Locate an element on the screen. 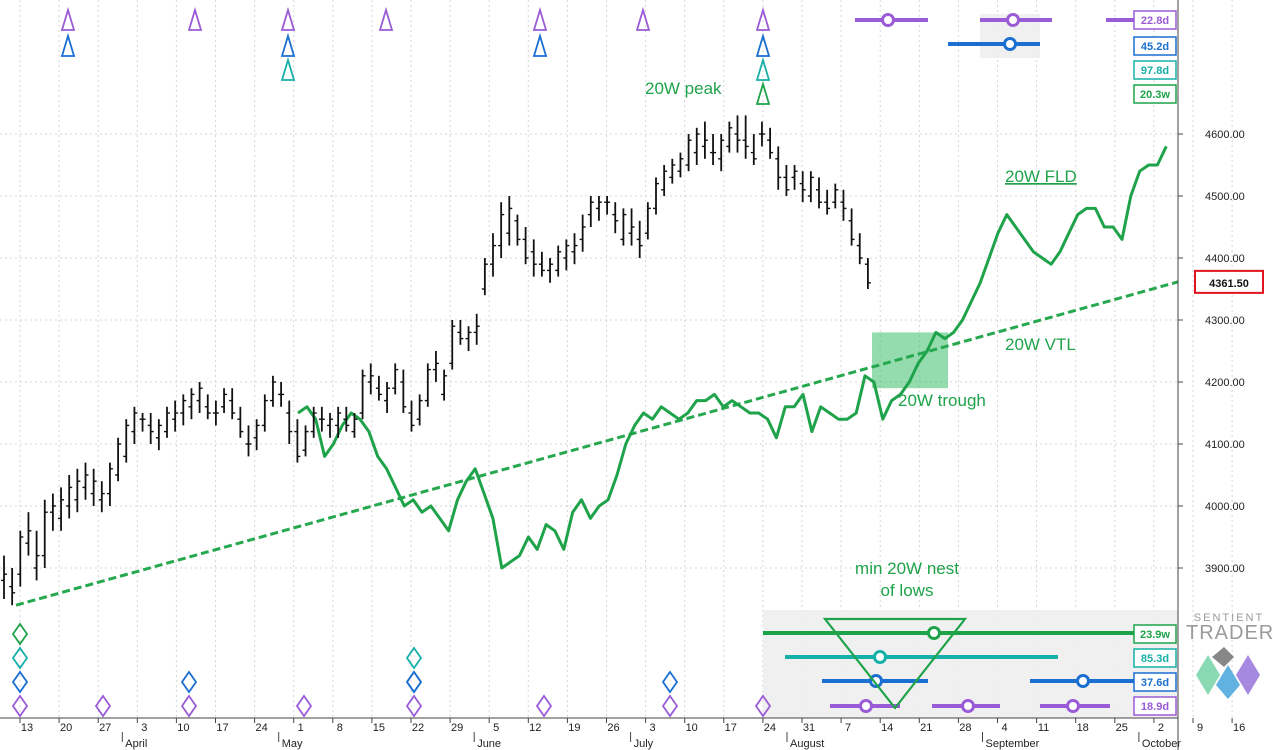 The width and height of the screenshot is (1273, 750). nest-triangle is located at coordinates (895, 663).